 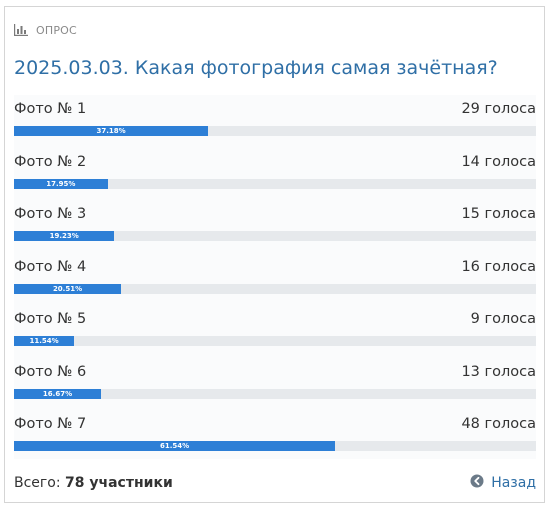 What do you see at coordinates (498, 109) in the screenshot?
I see `option-votes: 29 голоса` at bounding box center [498, 109].